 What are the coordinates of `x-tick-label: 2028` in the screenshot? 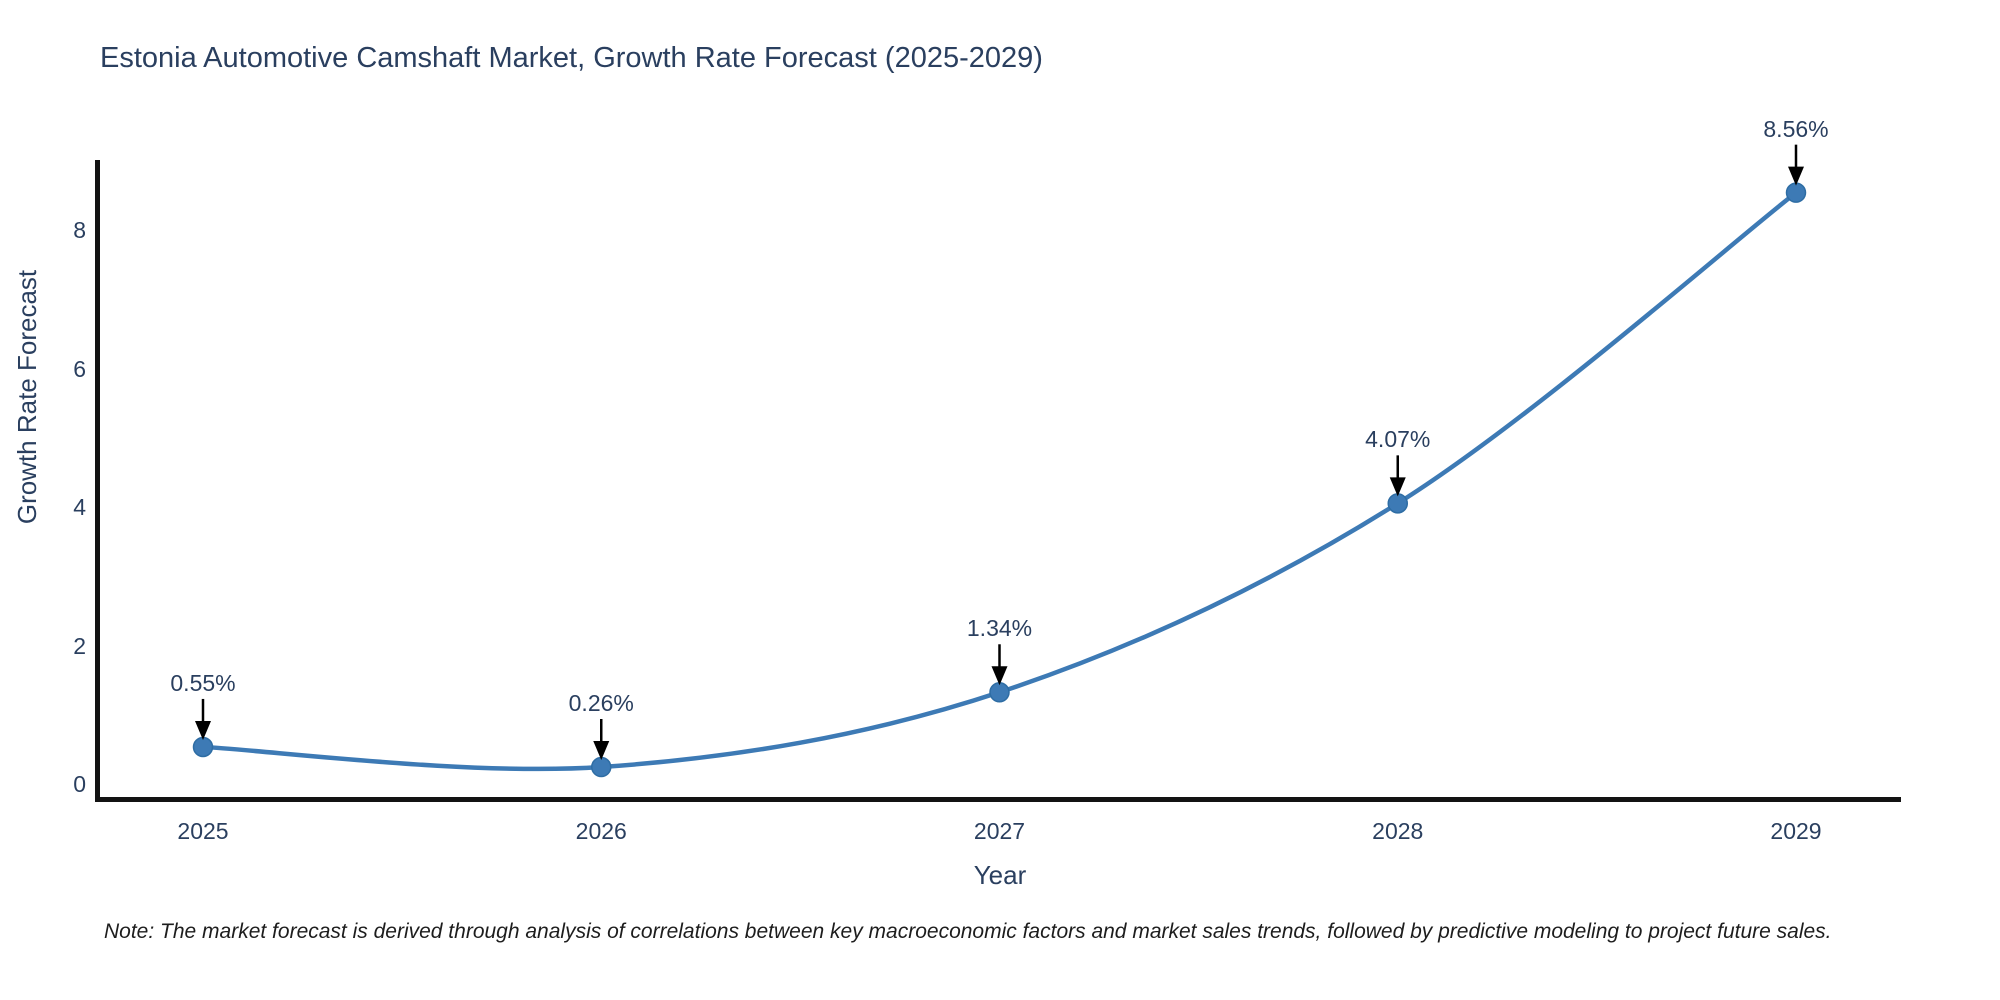 It's located at (1398, 831).